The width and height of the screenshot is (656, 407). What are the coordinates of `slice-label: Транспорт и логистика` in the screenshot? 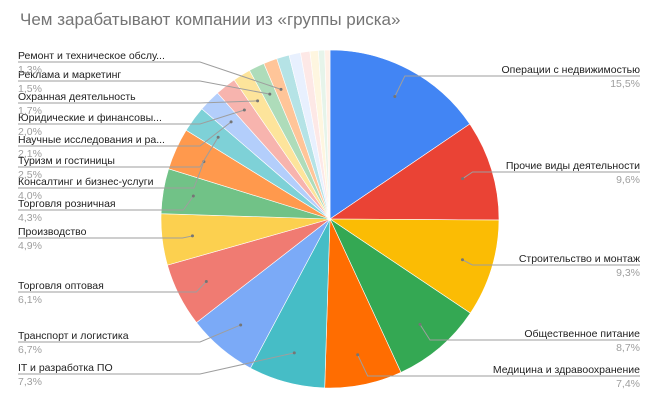 It's located at (73, 336).